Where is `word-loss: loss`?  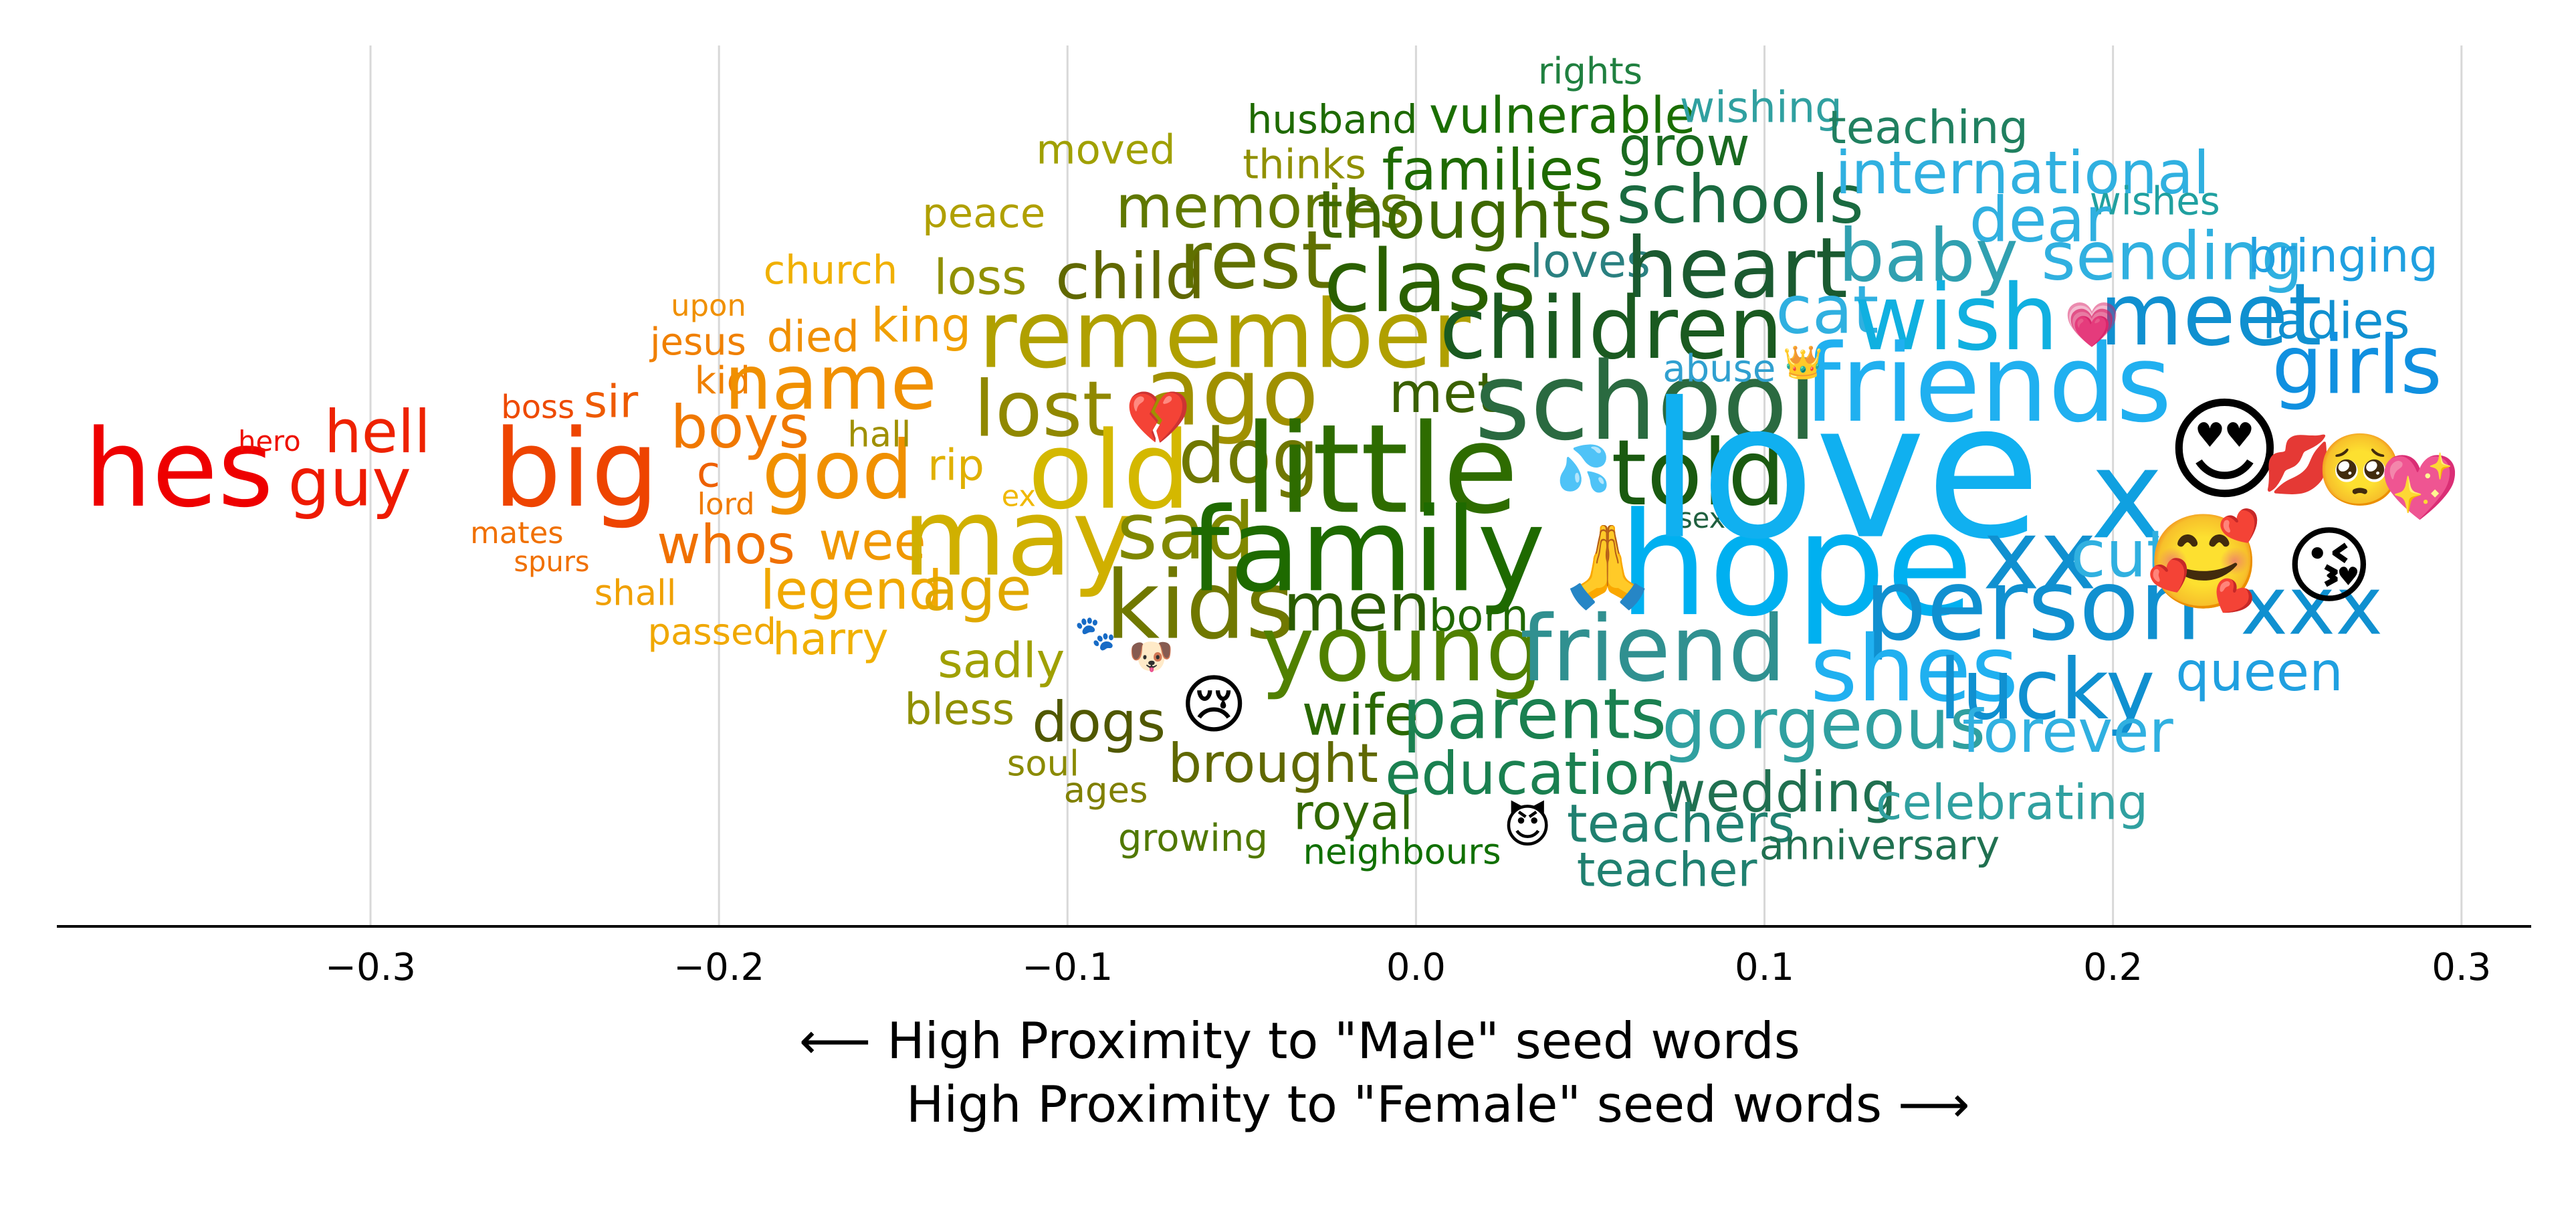 word-loss: loss is located at coordinates (981, 277).